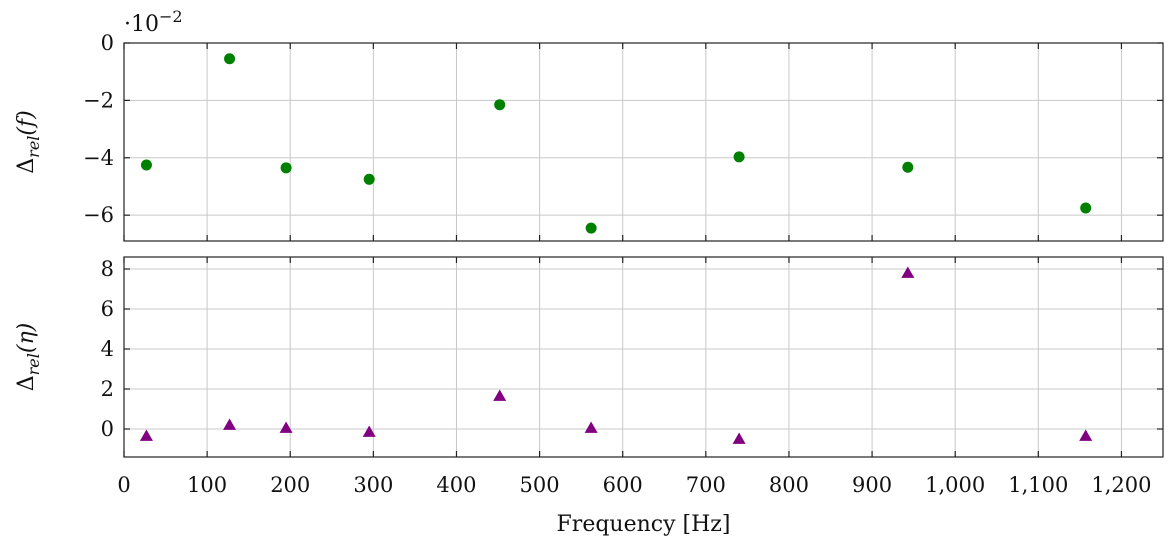 The image size is (1174, 540). What do you see at coordinates (872, 485) in the screenshot?
I see `x-tick-label: 900` at bounding box center [872, 485].